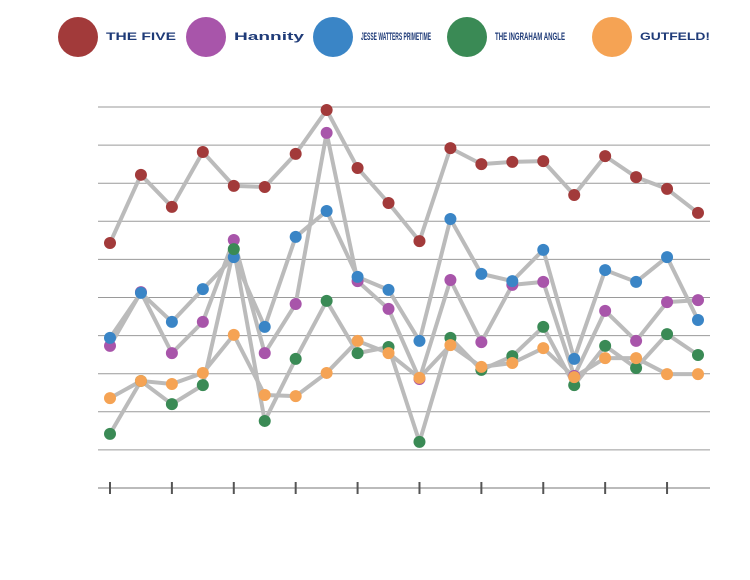 The height and width of the screenshot is (580, 750). Describe the element at coordinates (403, 366) in the screenshot. I see `series-line` at that location.